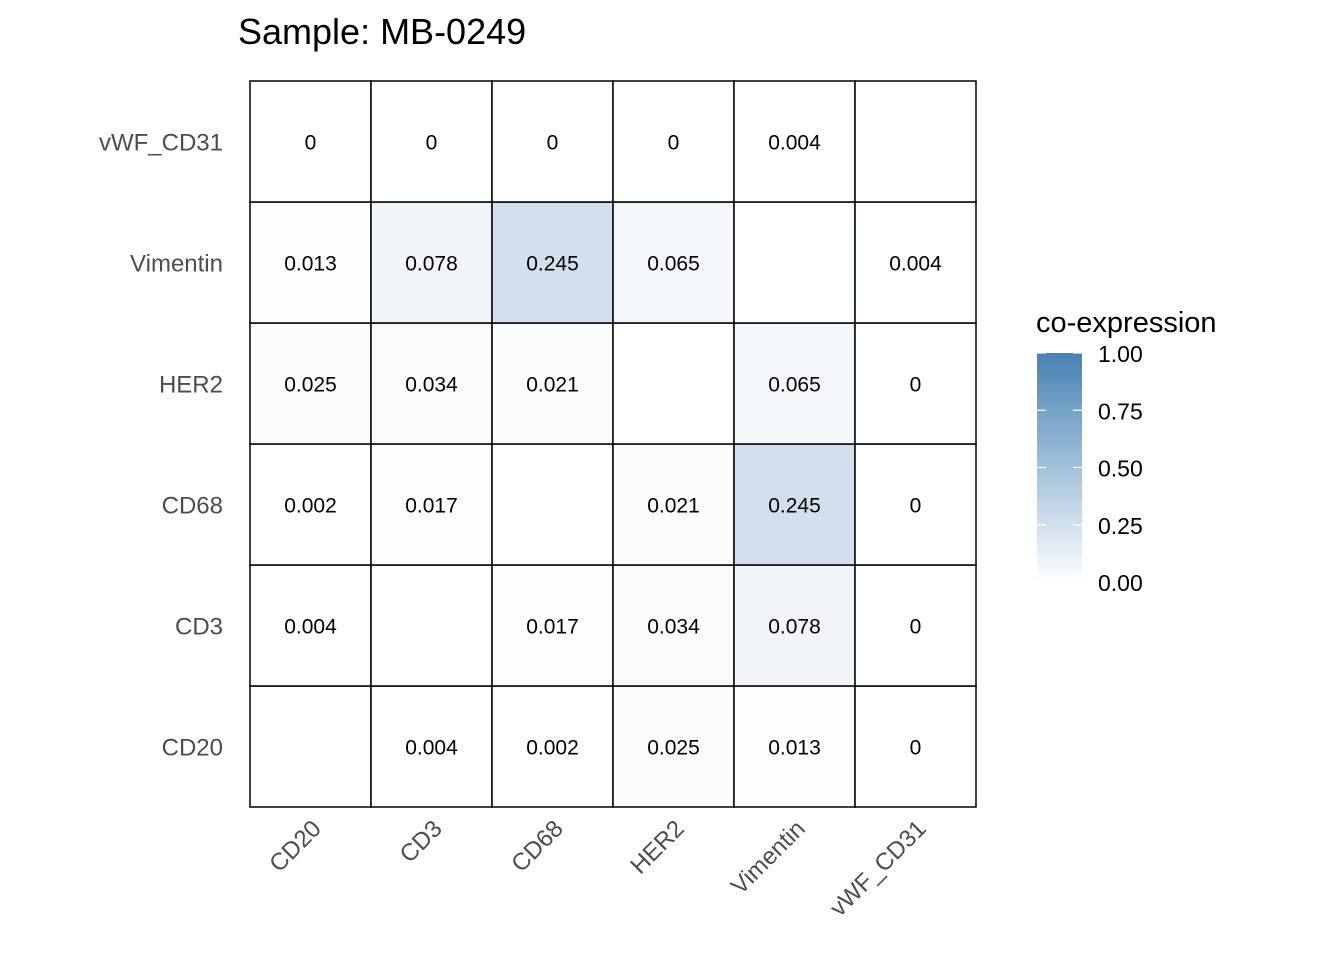  What do you see at coordinates (161, 446) in the screenshot?
I see `y-axis-labels: CD20 CD3 CD68 HER2 Vimentin vWF_CD31` at bounding box center [161, 446].